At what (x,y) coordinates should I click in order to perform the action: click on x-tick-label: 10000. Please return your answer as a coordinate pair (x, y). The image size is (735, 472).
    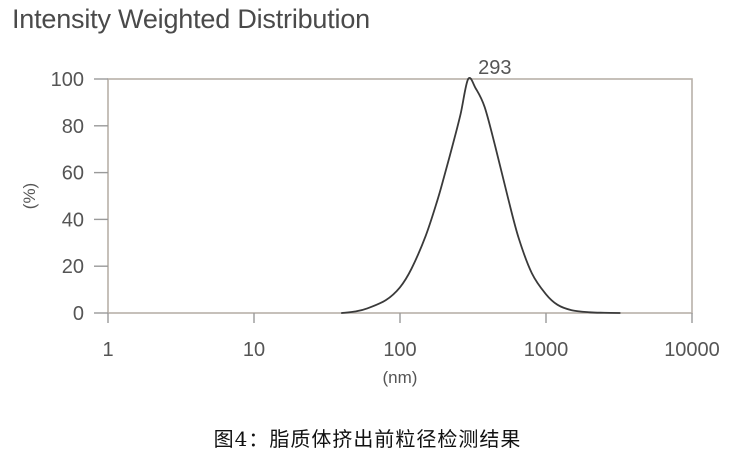
    Looking at the image, I should click on (692, 350).